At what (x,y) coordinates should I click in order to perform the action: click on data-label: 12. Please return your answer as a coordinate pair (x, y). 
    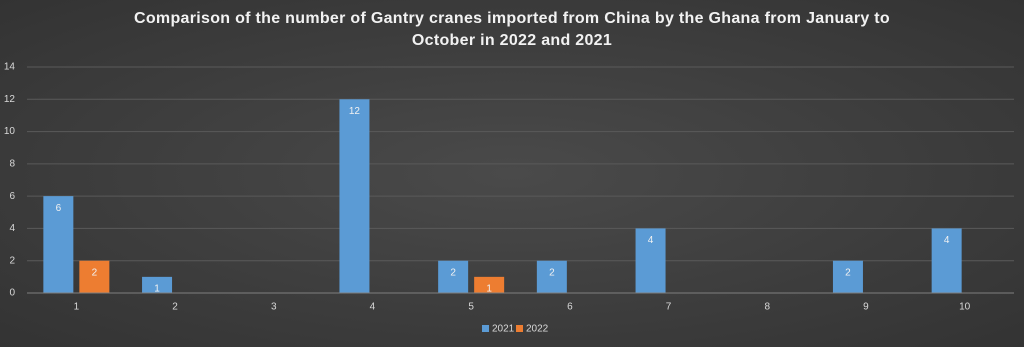
    Looking at the image, I should click on (355, 111).